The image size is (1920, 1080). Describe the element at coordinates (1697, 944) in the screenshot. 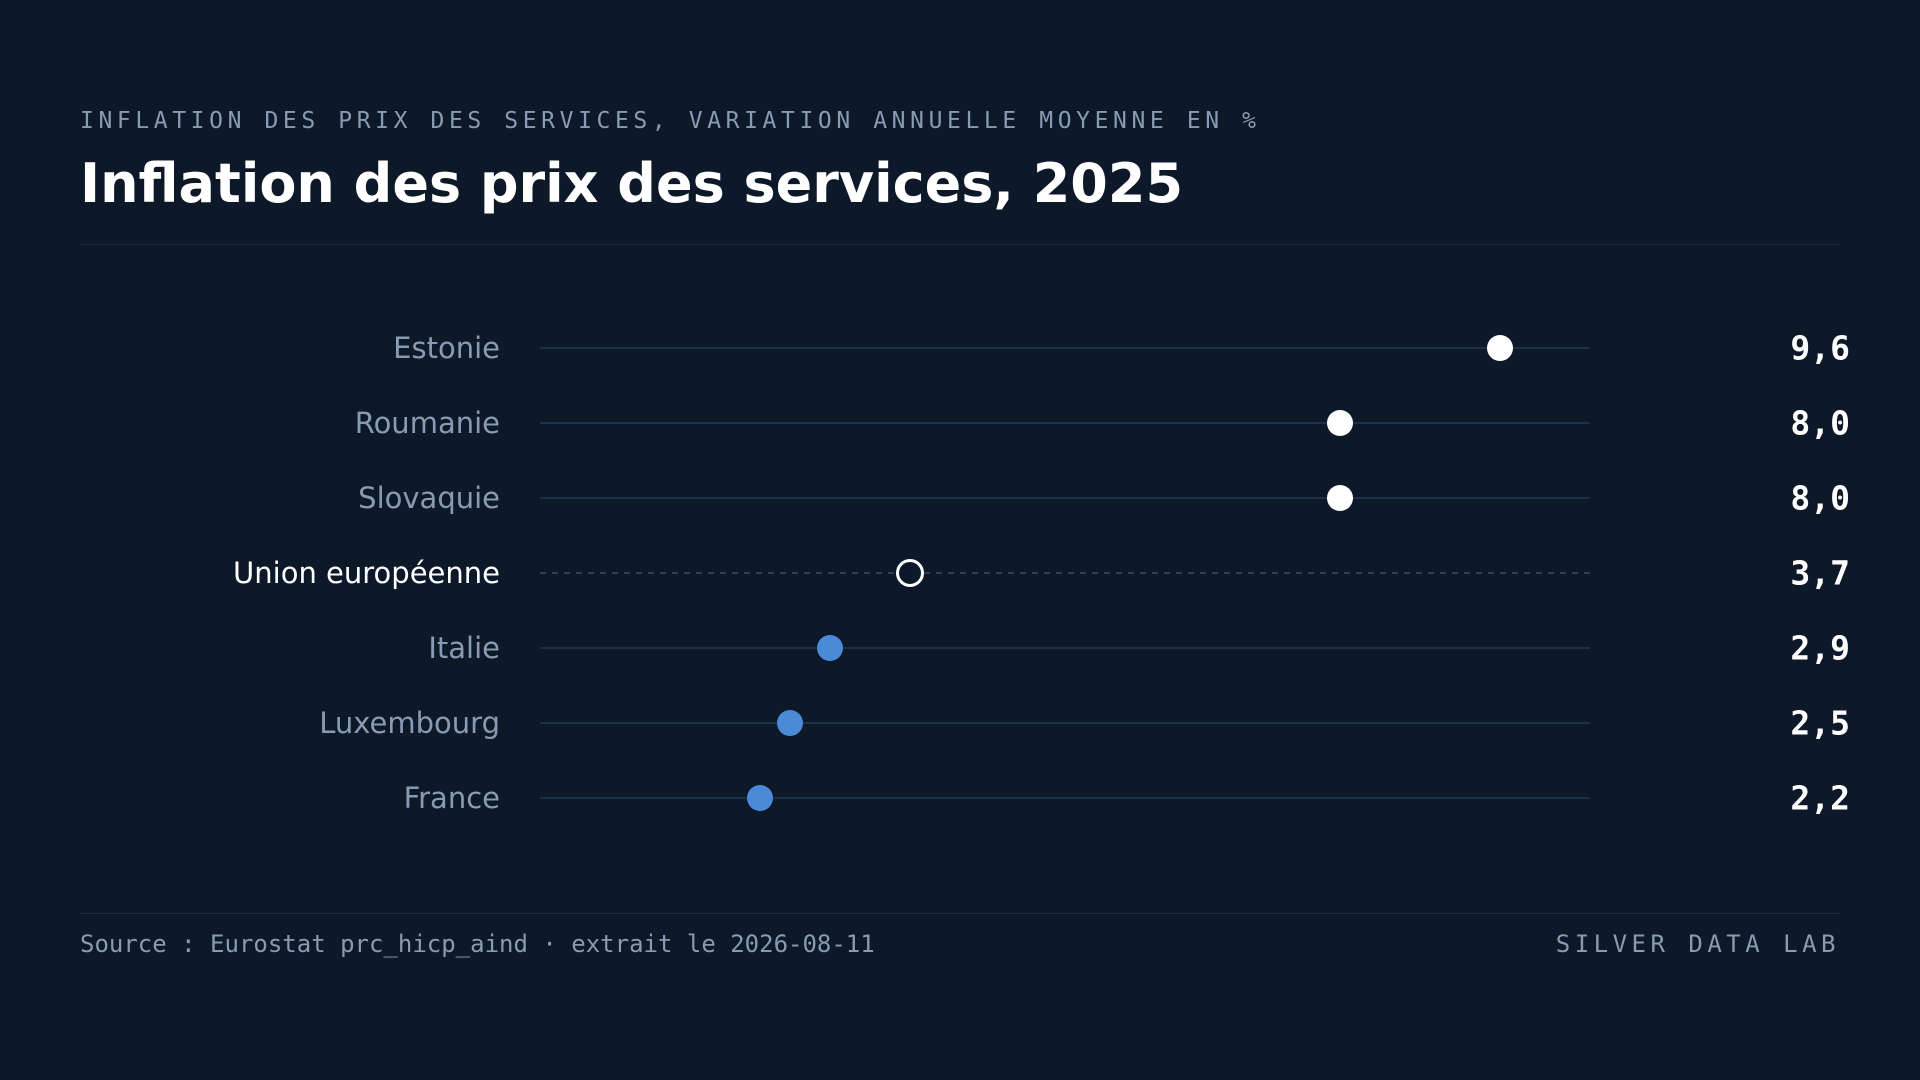

I see `footer-brand: SILVER DATA LAB` at that location.